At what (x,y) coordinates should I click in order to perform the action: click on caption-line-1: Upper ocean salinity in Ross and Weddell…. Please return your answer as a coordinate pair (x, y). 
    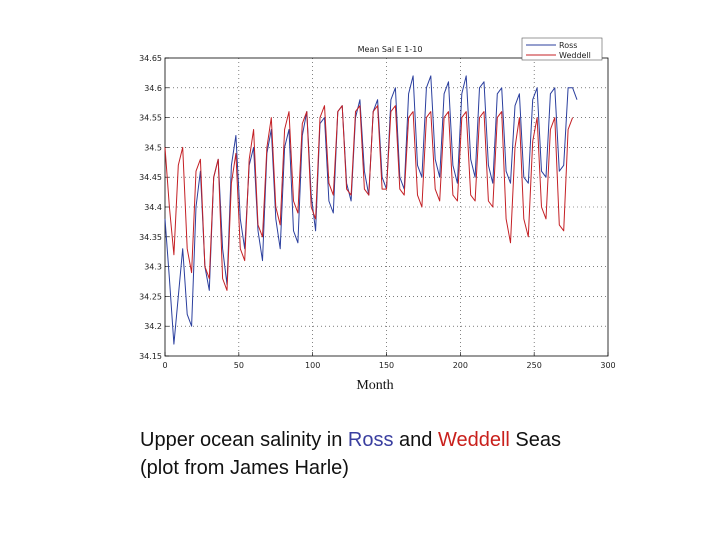
    Looking at the image, I should click on (420, 440).